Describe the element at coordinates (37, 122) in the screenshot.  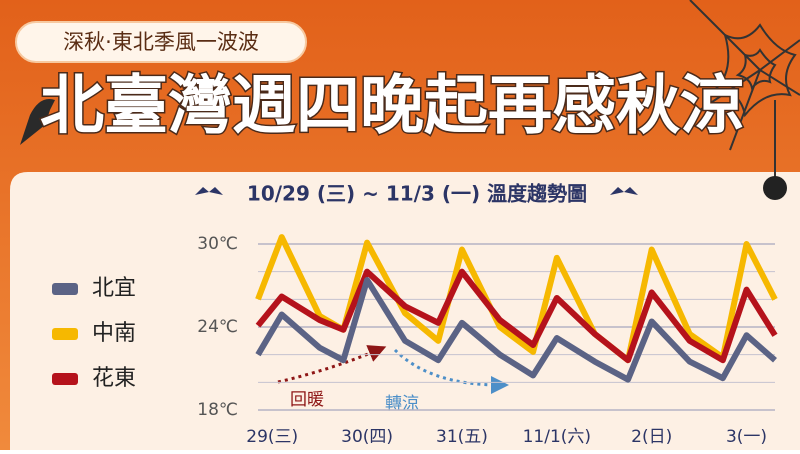
I see `crow` at that location.